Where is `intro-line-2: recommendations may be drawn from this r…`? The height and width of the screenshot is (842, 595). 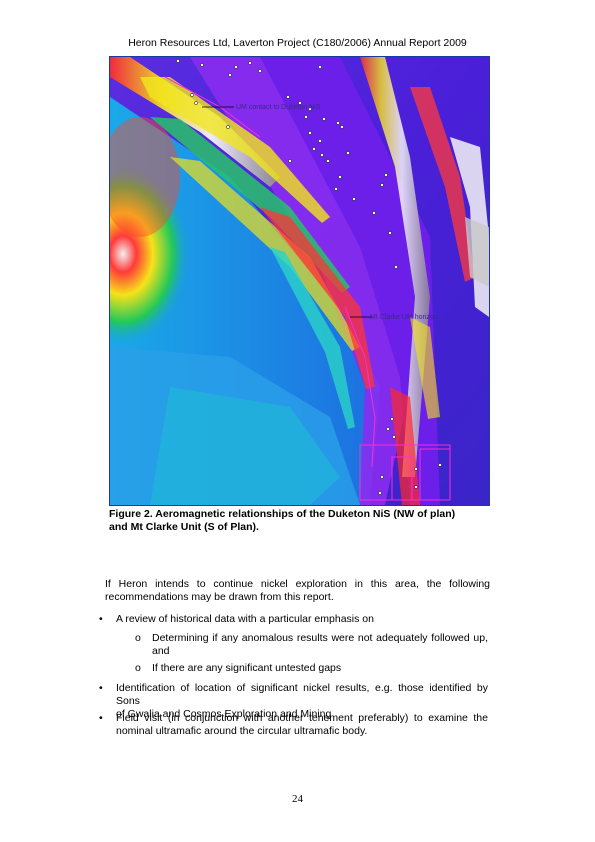 intro-line-2: recommendations may be drawn from this r… is located at coordinates (219, 597).